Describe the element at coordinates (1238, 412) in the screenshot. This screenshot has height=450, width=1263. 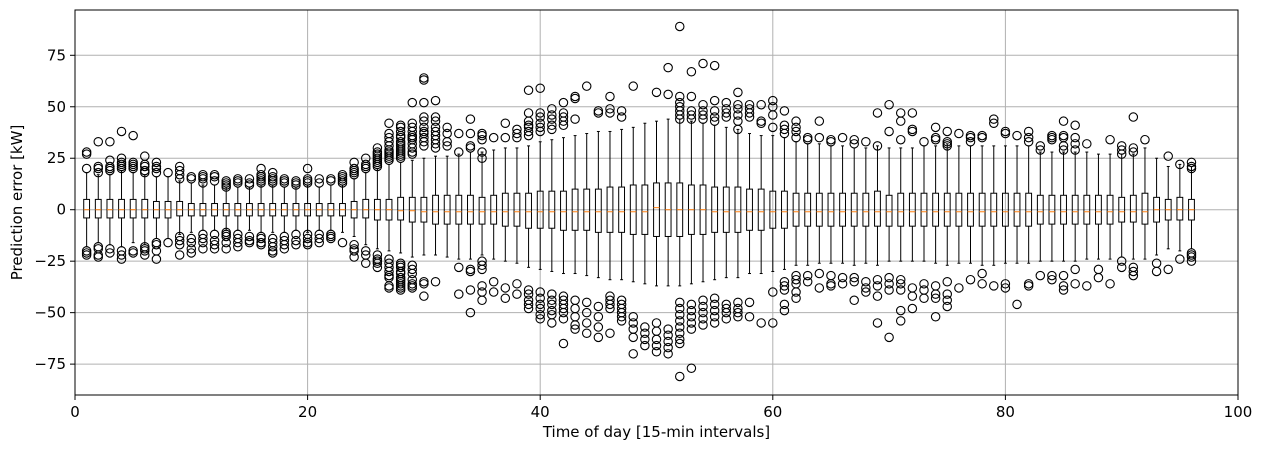
I see `x-tick-label: 100` at that location.